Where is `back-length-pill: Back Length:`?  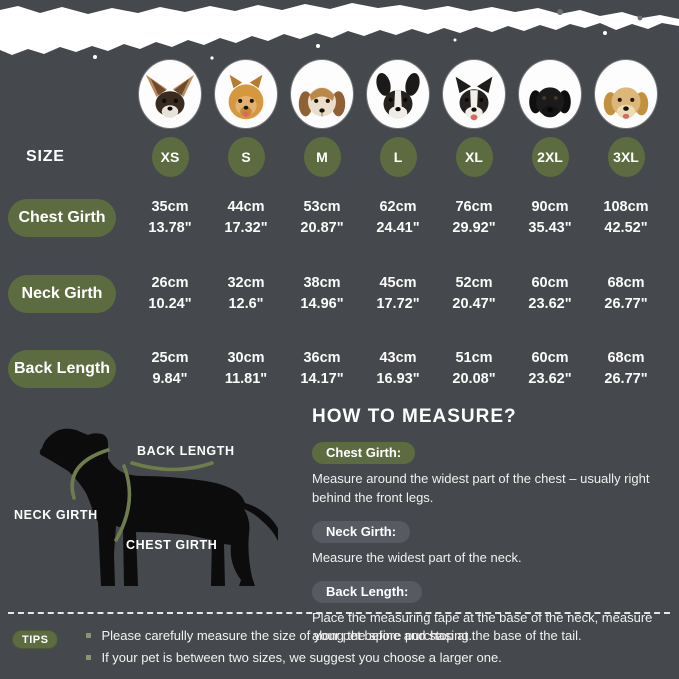 back-length-pill: Back Length: is located at coordinates (367, 591).